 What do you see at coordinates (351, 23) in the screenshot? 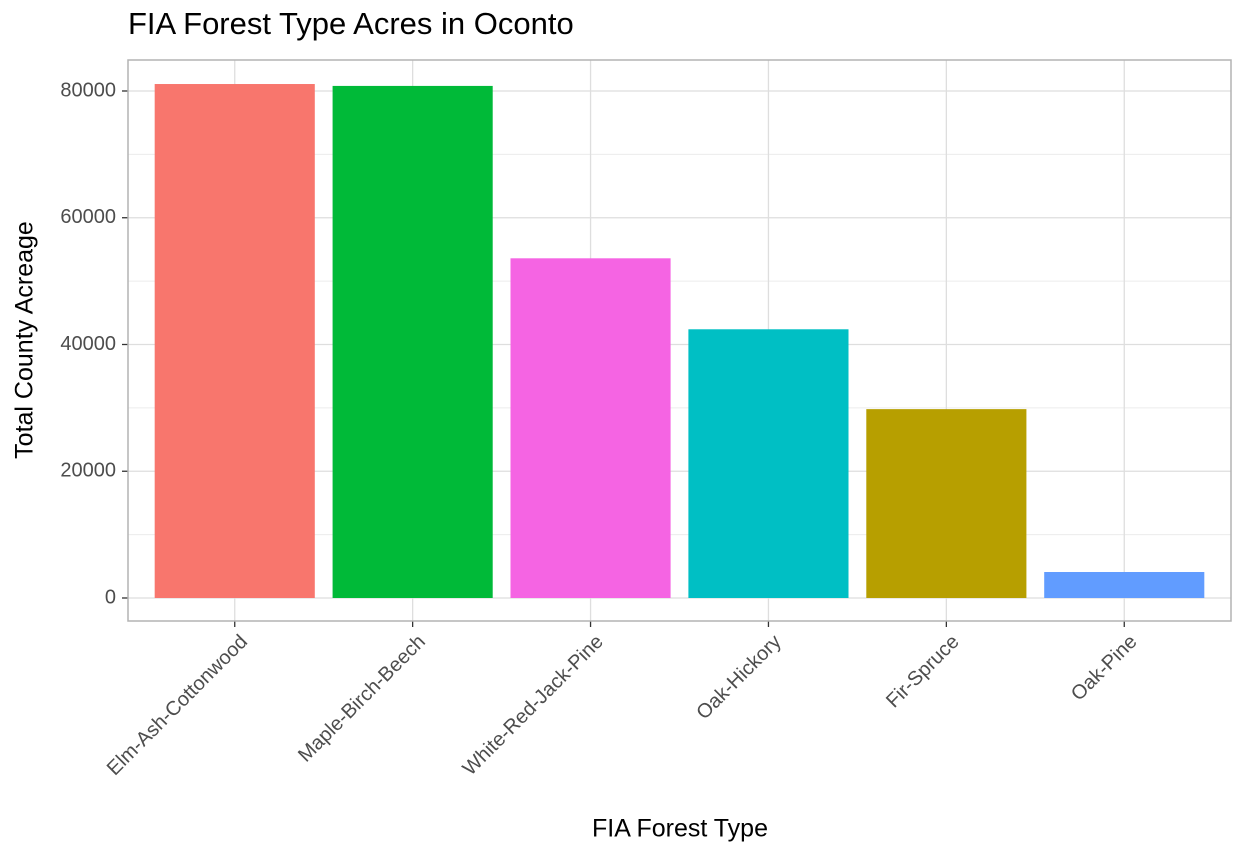
I see `chart-title: FIA Forest Type Acres in Oconto` at bounding box center [351, 23].